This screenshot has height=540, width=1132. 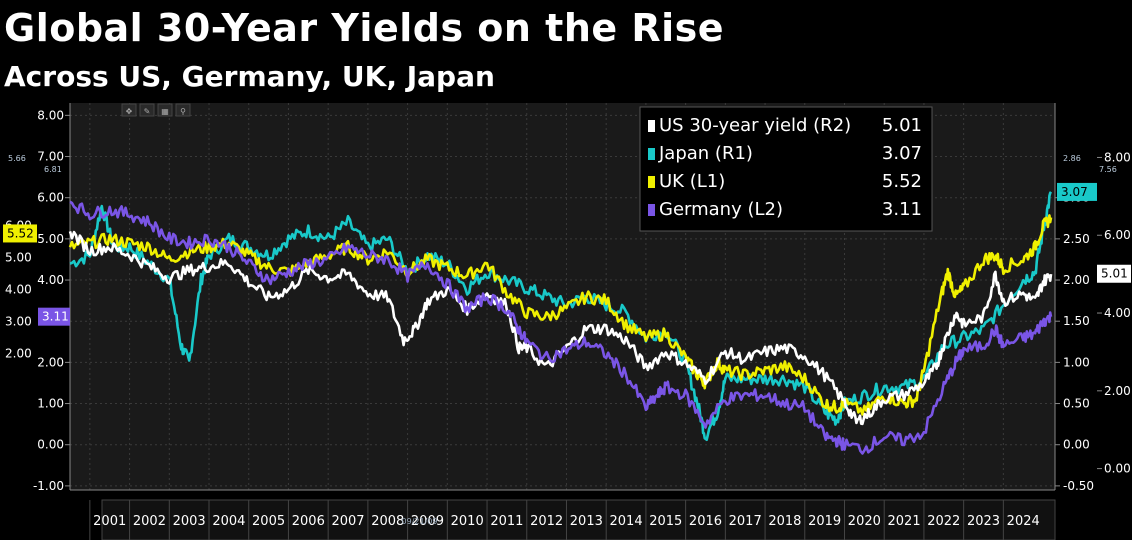 What do you see at coordinates (1078, 486) in the screenshot?
I see `r1-tick-label: -0.50` at bounding box center [1078, 486].